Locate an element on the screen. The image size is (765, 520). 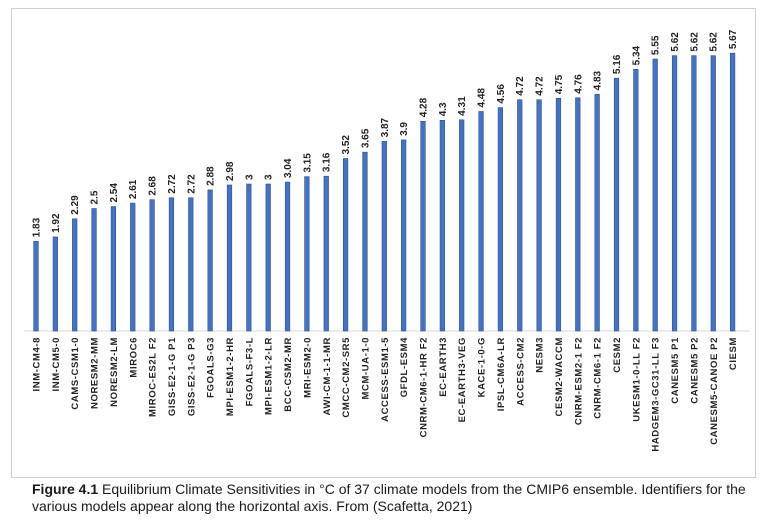
value-label: 3.15 is located at coordinates (307, 163).